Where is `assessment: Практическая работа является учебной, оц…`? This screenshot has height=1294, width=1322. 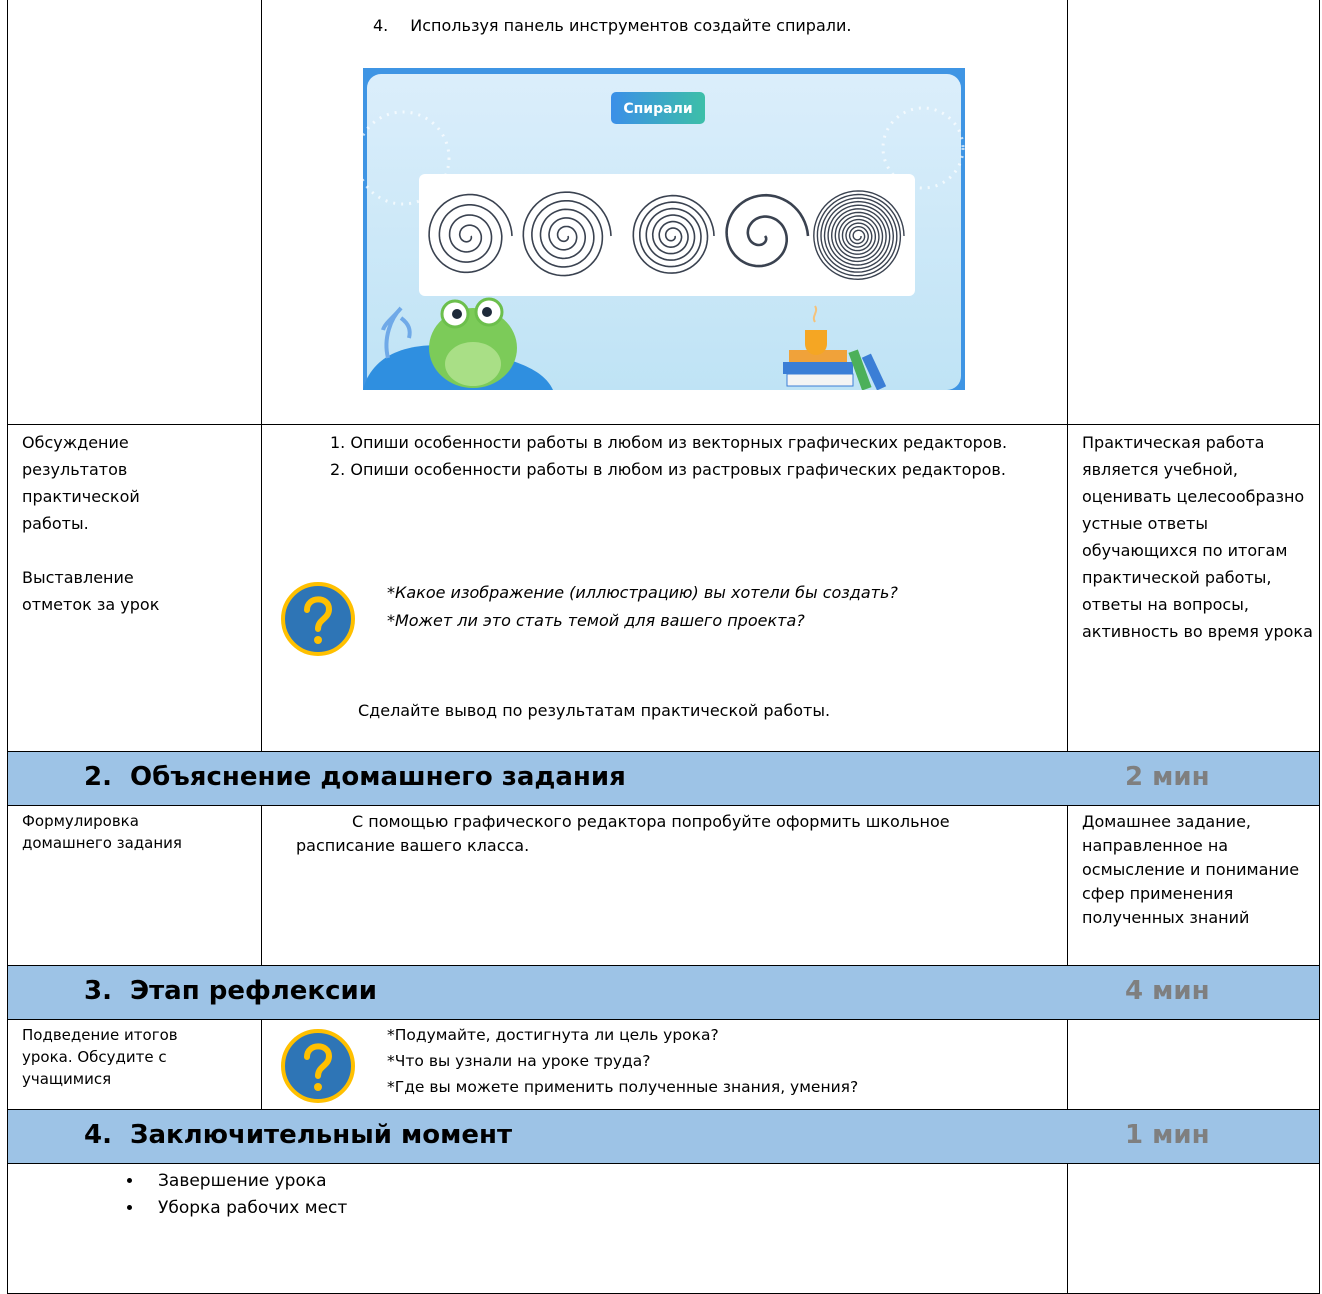
assessment: Практическая работа является учебной, оц… is located at coordinates (1197, 537).